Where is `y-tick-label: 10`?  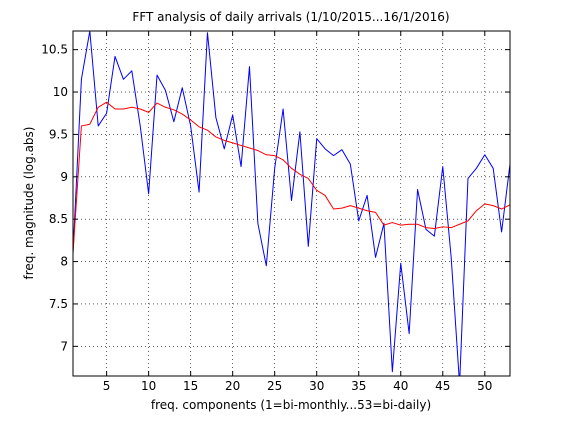 y-tick-label: 10 is located at coordinates (60, 92).